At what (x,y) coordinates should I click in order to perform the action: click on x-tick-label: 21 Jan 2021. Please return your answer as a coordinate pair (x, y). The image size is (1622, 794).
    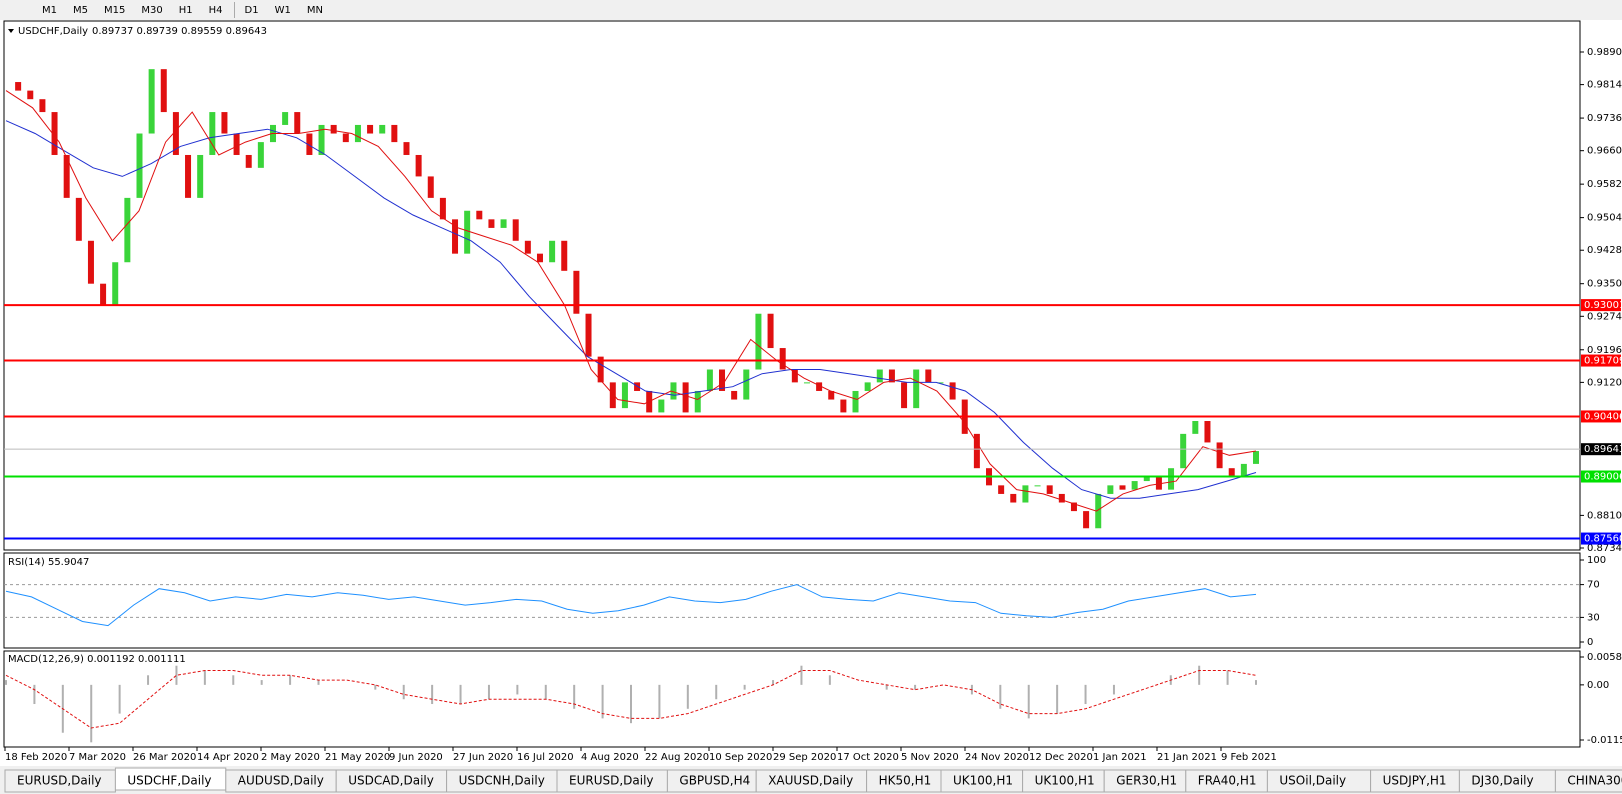
    Looking at the image, I should click on (1187, 757).